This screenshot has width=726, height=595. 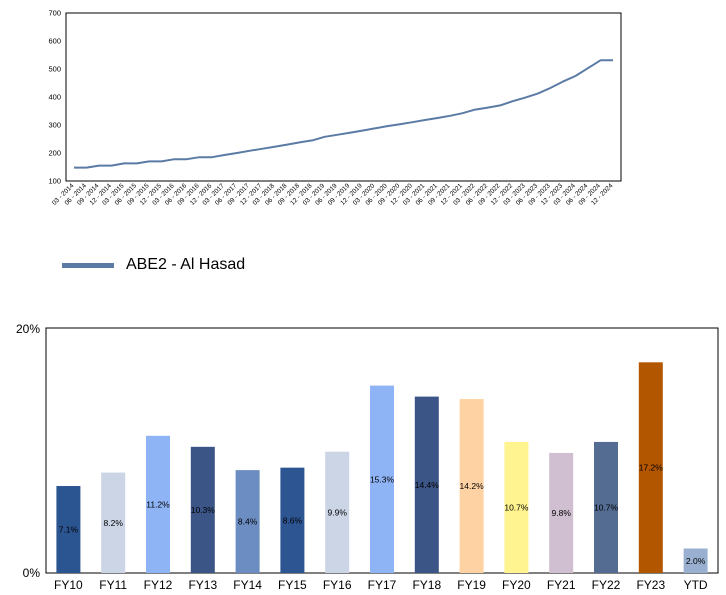 What do you see at coordinates (113, 585) in the screenshot?
I see `bar-x-tick-label: FY11` at bounding box center [113, 585].